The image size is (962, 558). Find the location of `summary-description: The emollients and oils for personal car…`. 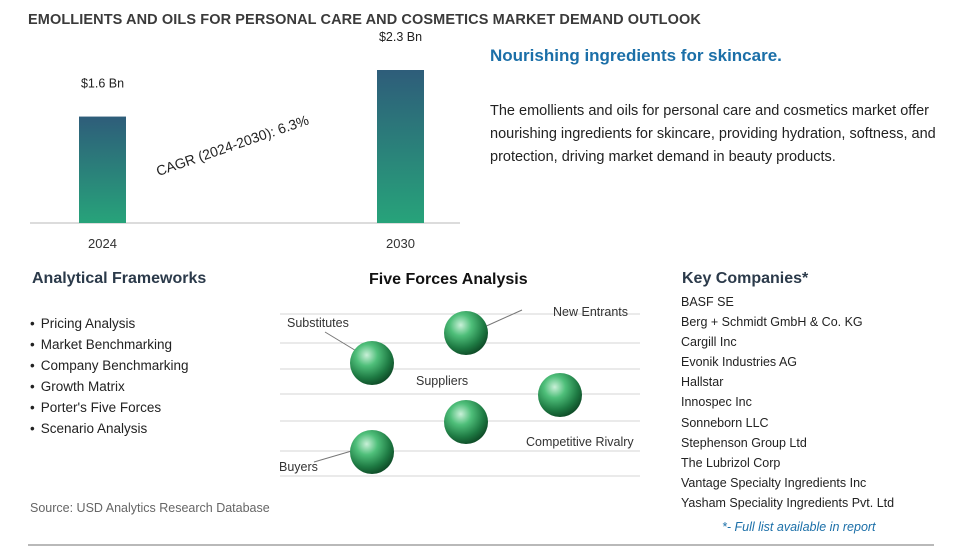

summary-description: The emollients and oils for personal car… is located at coordinates (713, 134).